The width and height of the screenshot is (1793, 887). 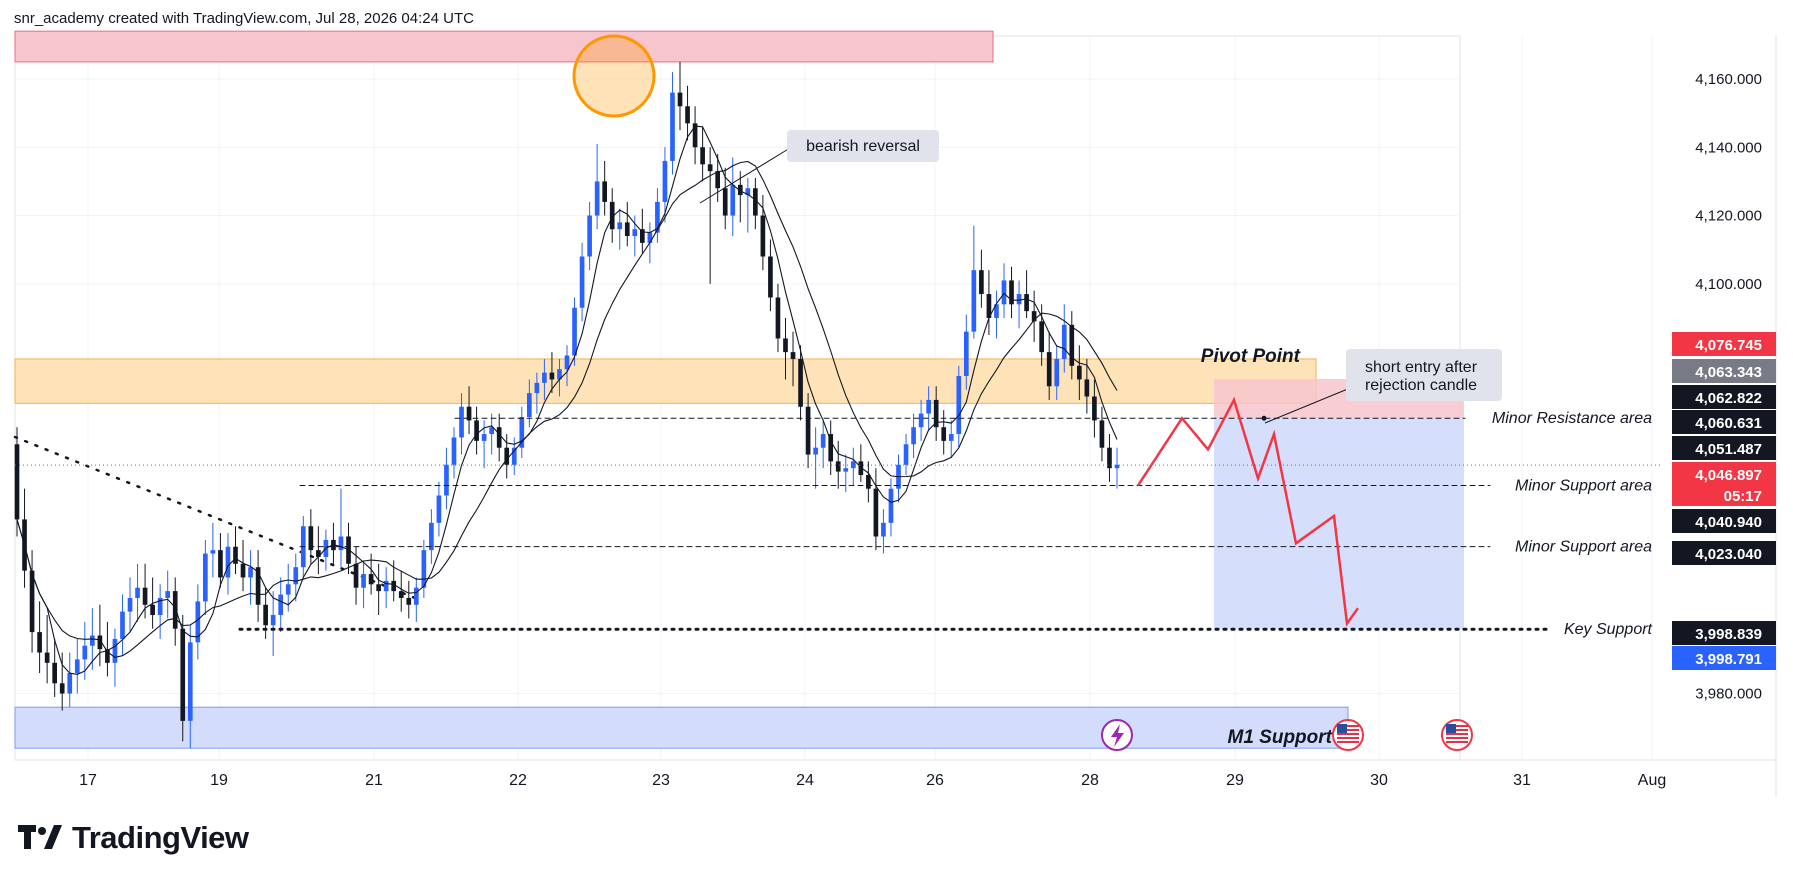 I want to click on time-tick-label: 19, so click(x=219, y=780).